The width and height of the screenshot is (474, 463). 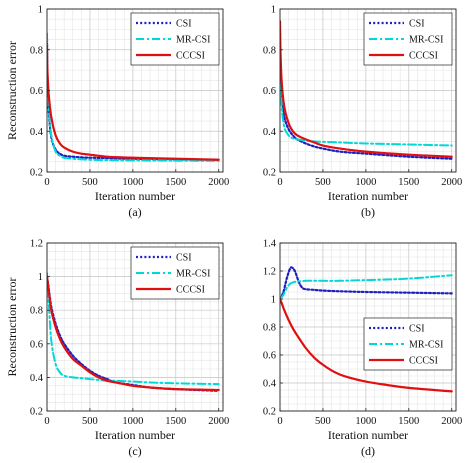 I want to click on series-line-csi, so click(x=366, y=283).